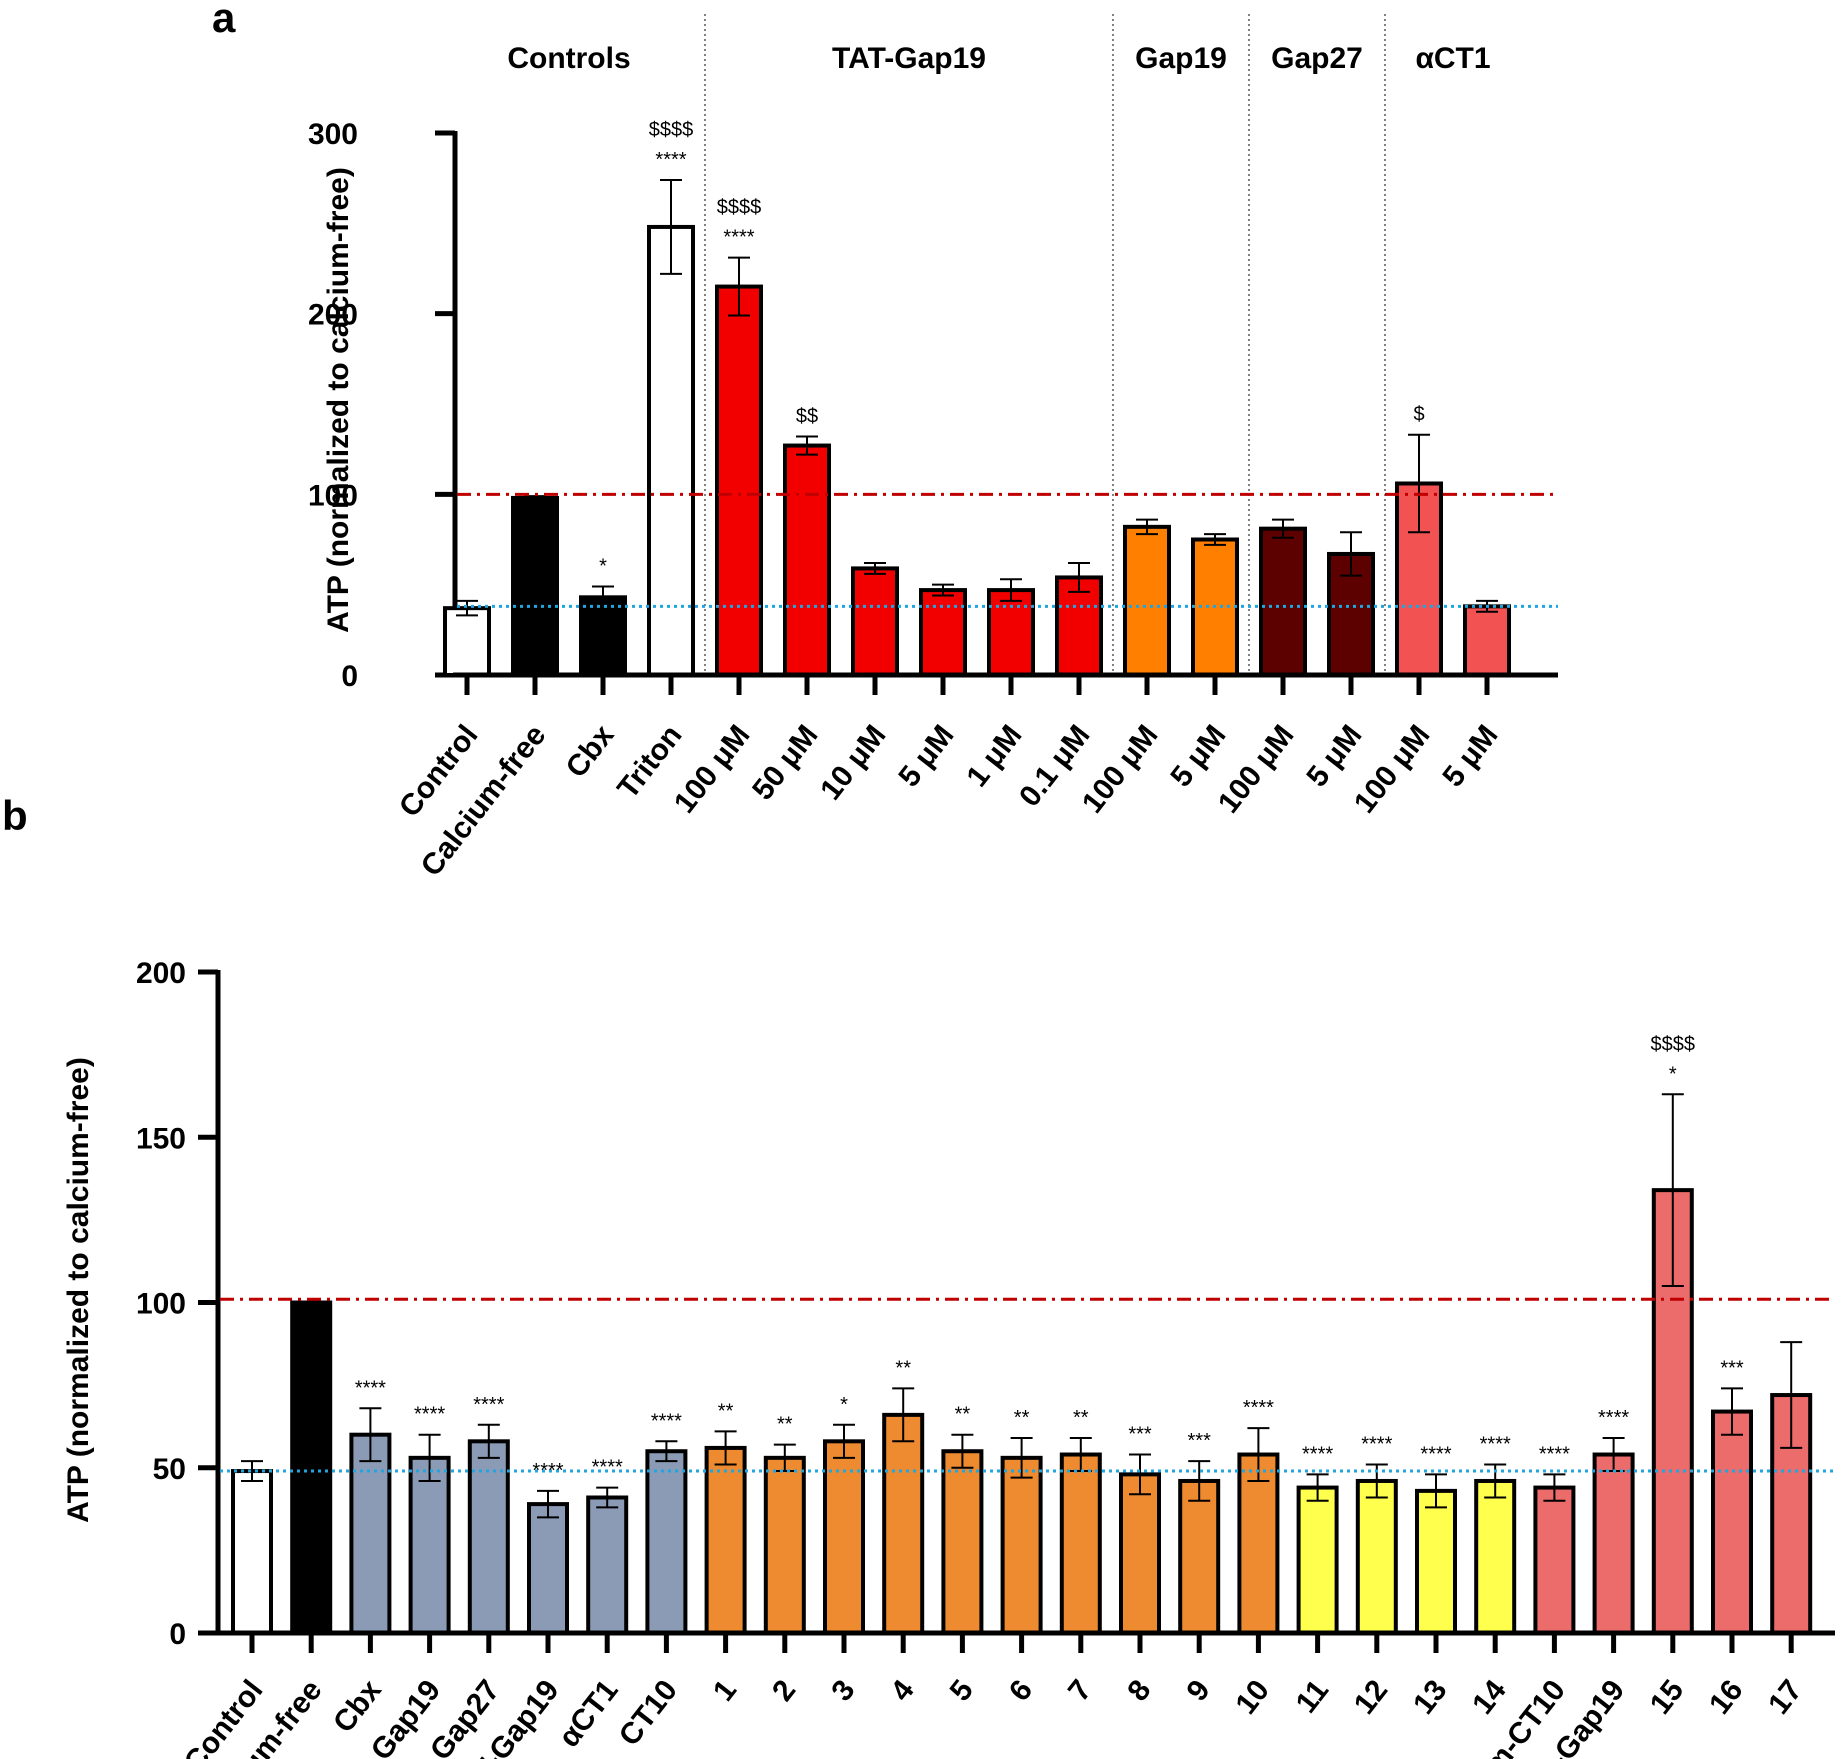 The image size is (1844, 1759). What do you see at coordinates (590, 751) in the screenshot?
I see `a-category-label-2: Cbx` at bounding box center [590, 751].